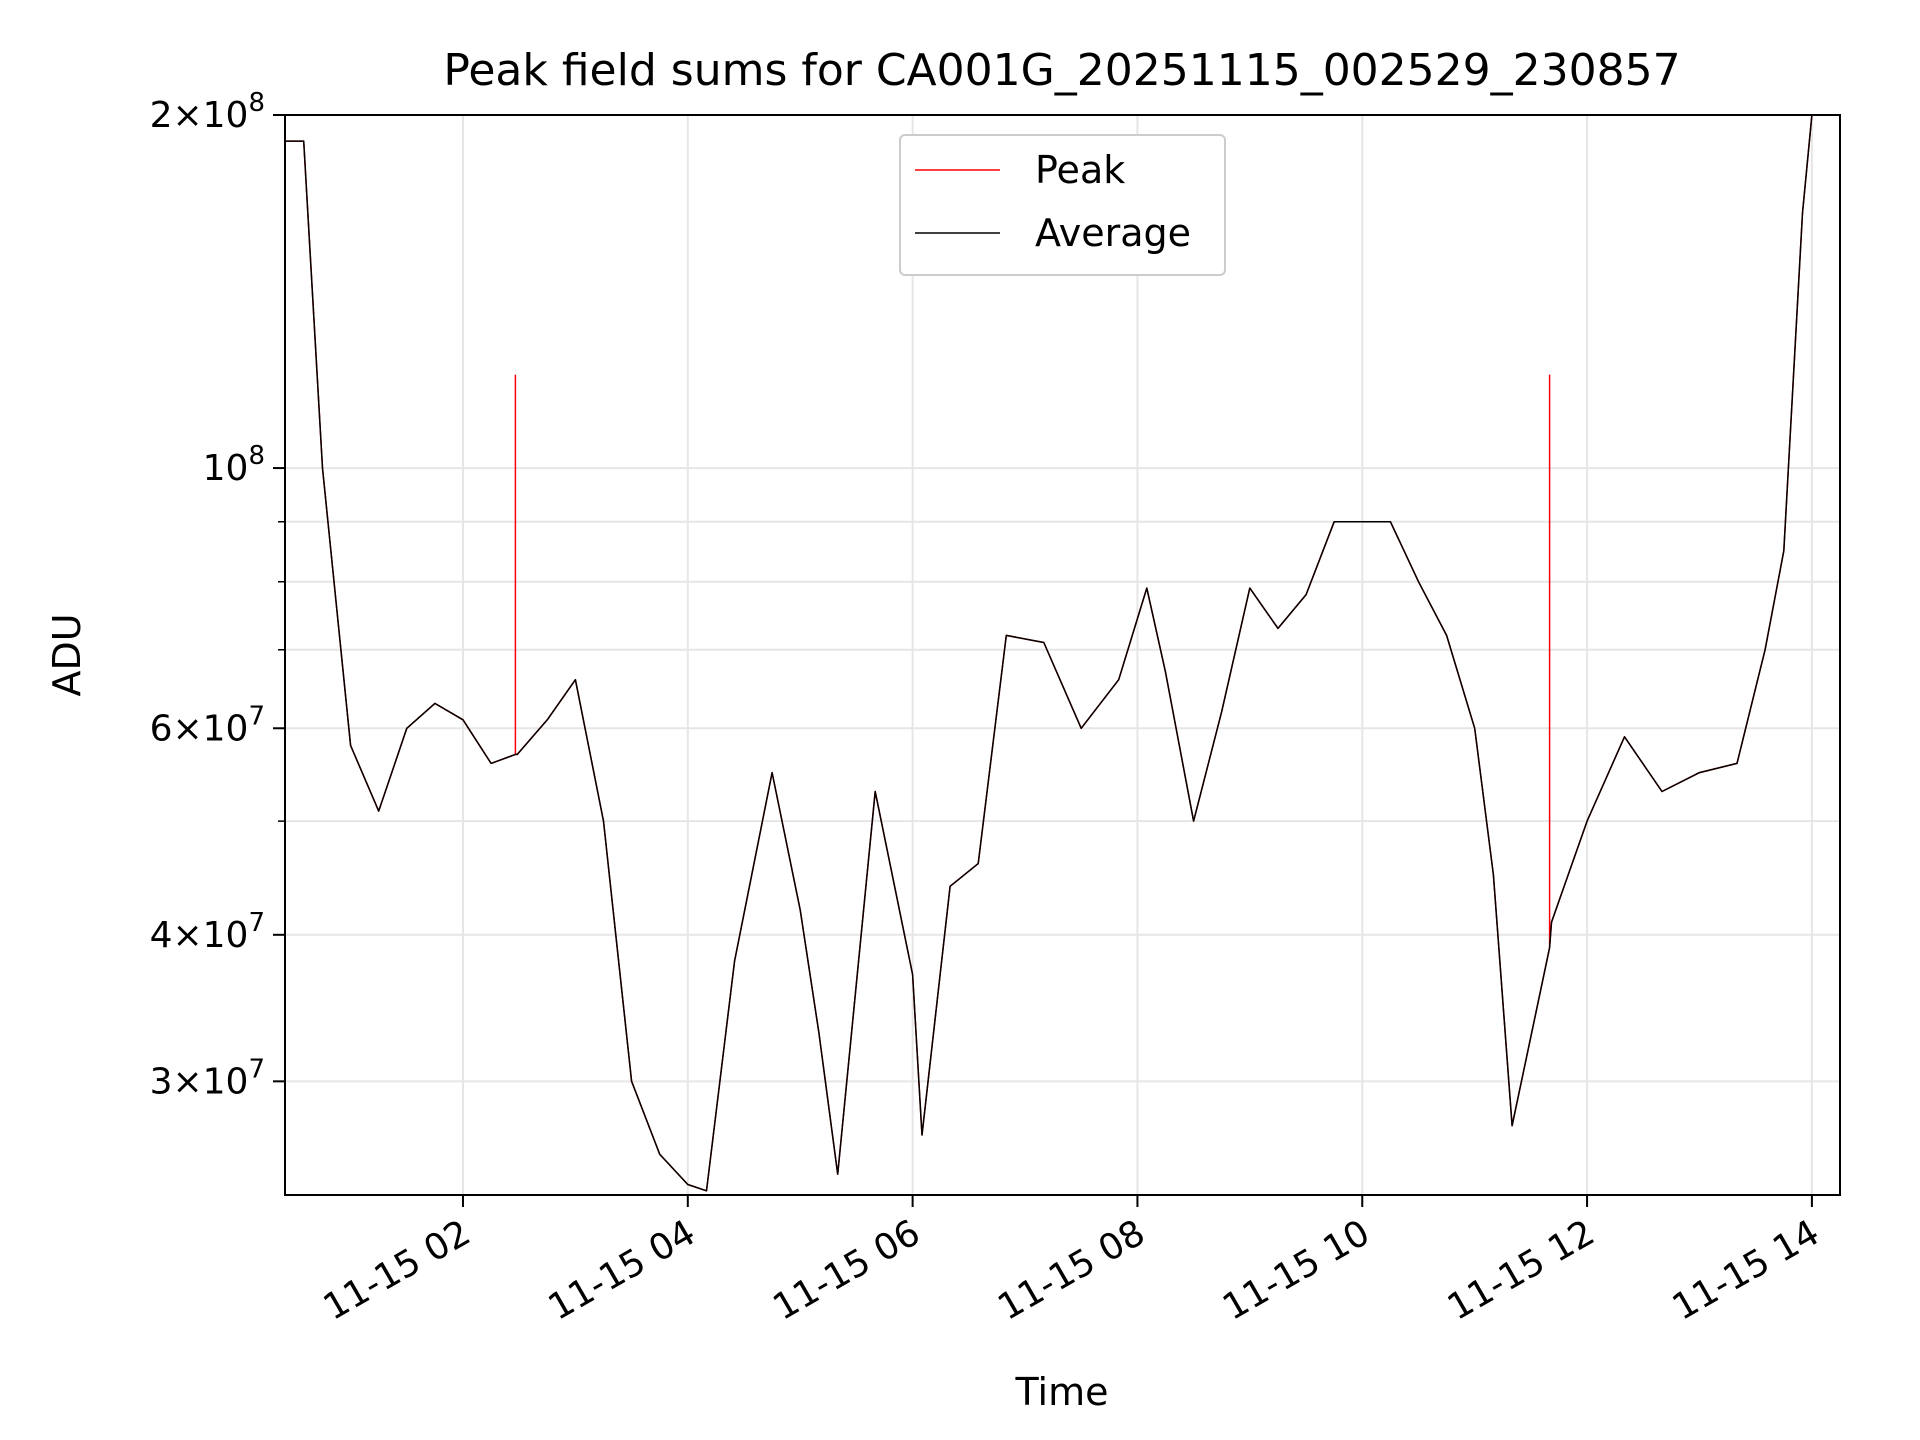  I want to click on legend-label-peak: Peak, so click(1080, 170).